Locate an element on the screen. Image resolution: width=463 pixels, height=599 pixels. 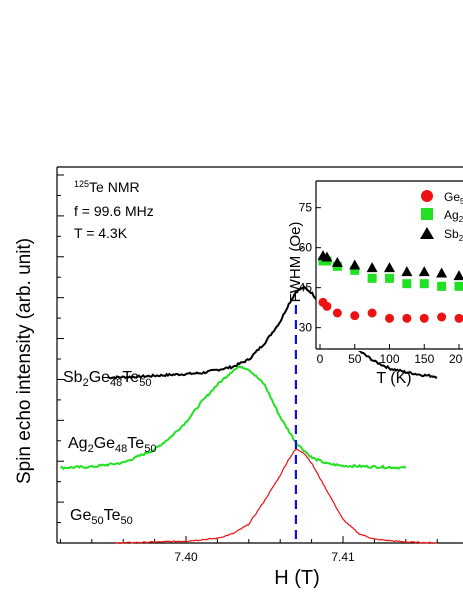
frequency-label: f = 99.6 MHz is located at coordinates (114, 211).